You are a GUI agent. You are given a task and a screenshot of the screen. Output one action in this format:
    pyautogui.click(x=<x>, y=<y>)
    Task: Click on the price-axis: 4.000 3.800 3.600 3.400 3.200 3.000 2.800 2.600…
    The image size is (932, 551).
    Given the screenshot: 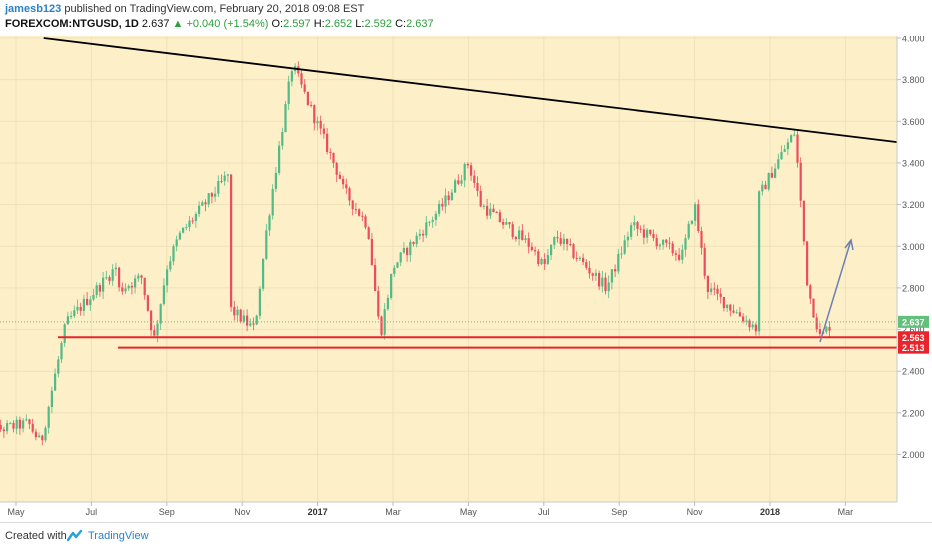 What is the action you would take?
    pyautogui.click(x=914, y=277)
    